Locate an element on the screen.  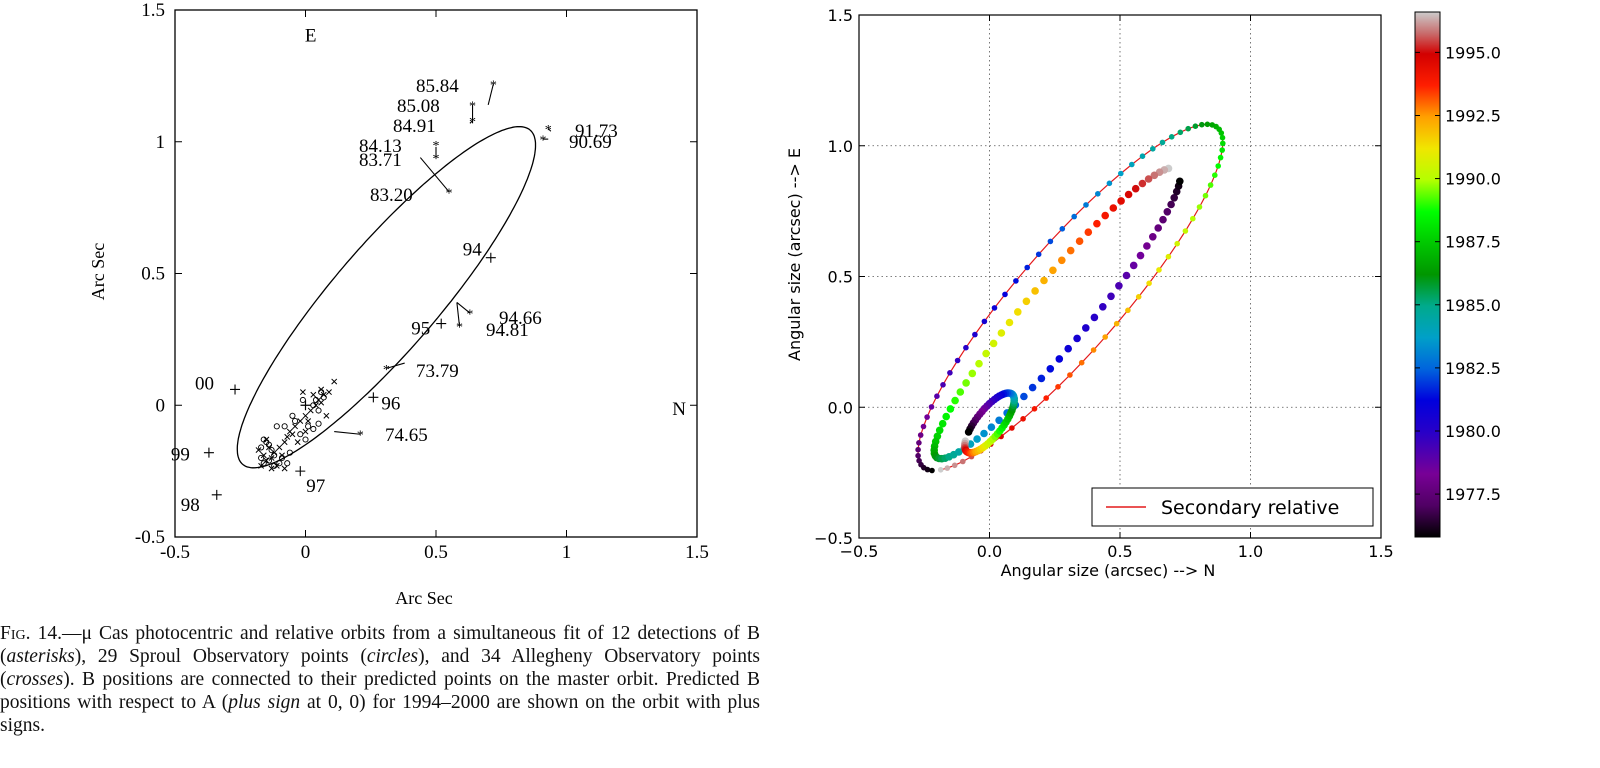
caption-fig-label: Fig. 14. is located at coordinates (31, 633).